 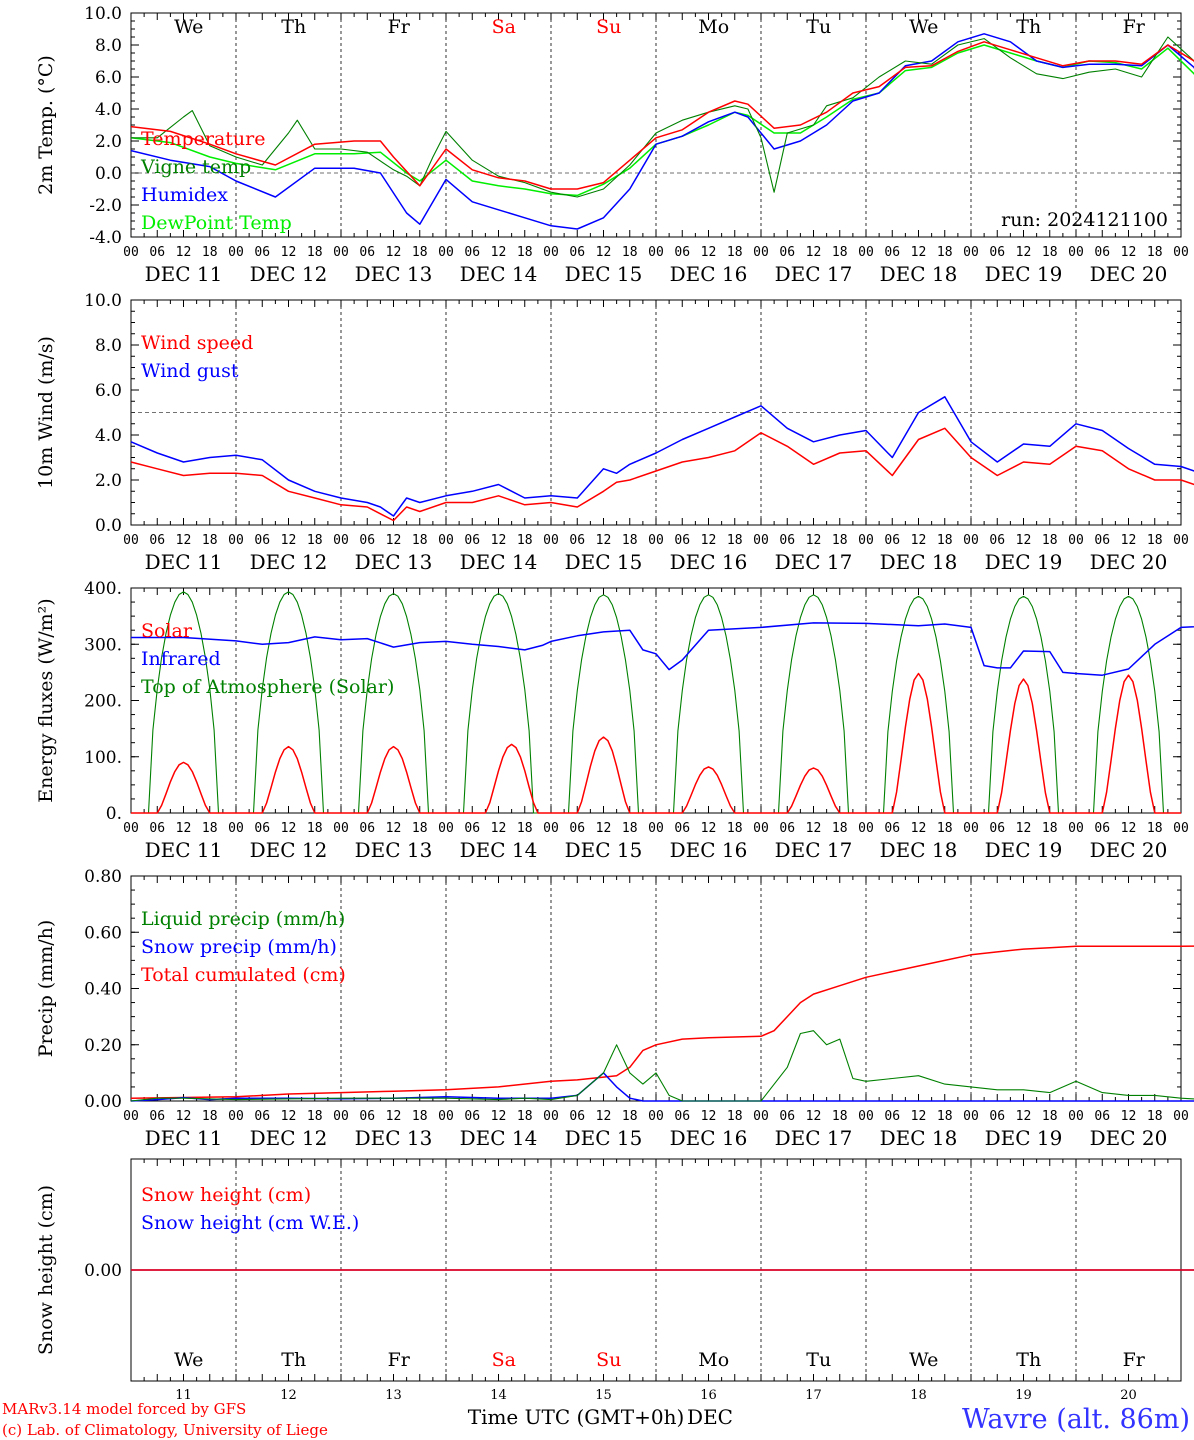 I want to click on y-axis-label: Energy fluxes (W/m²), so click(x=46, y=700).